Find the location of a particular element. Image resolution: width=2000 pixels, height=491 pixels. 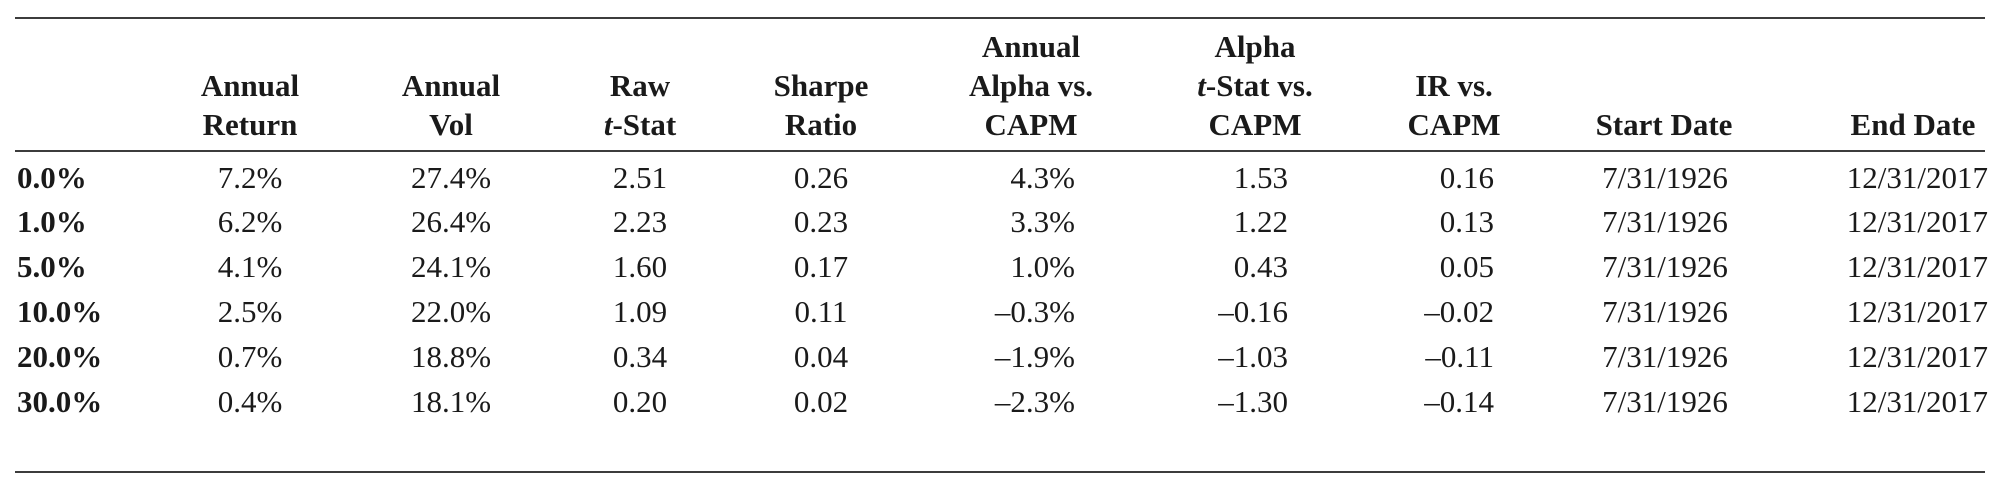

bottom-rule is located at coordinates (1000, 472).